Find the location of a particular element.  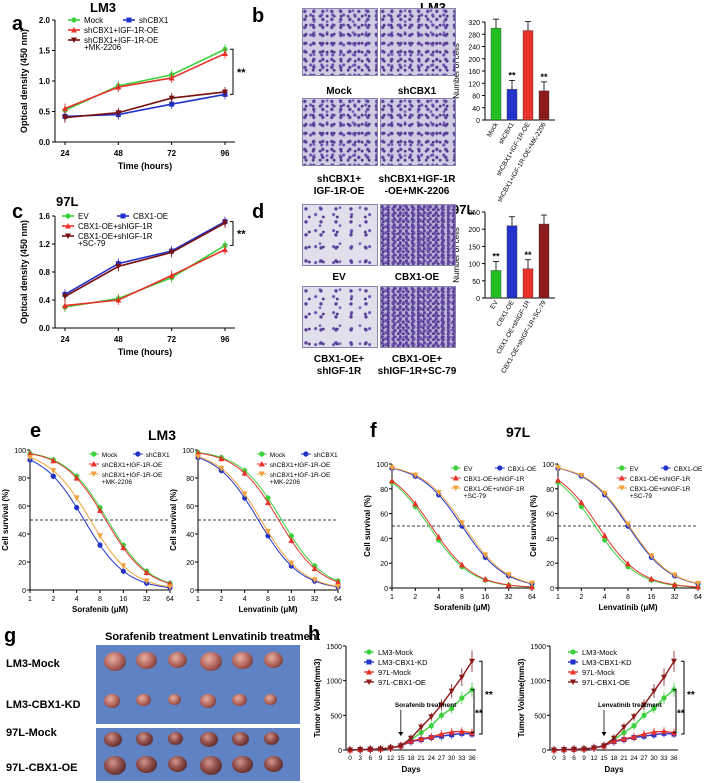

panel-d-bar is located at coordinates (512, 262).